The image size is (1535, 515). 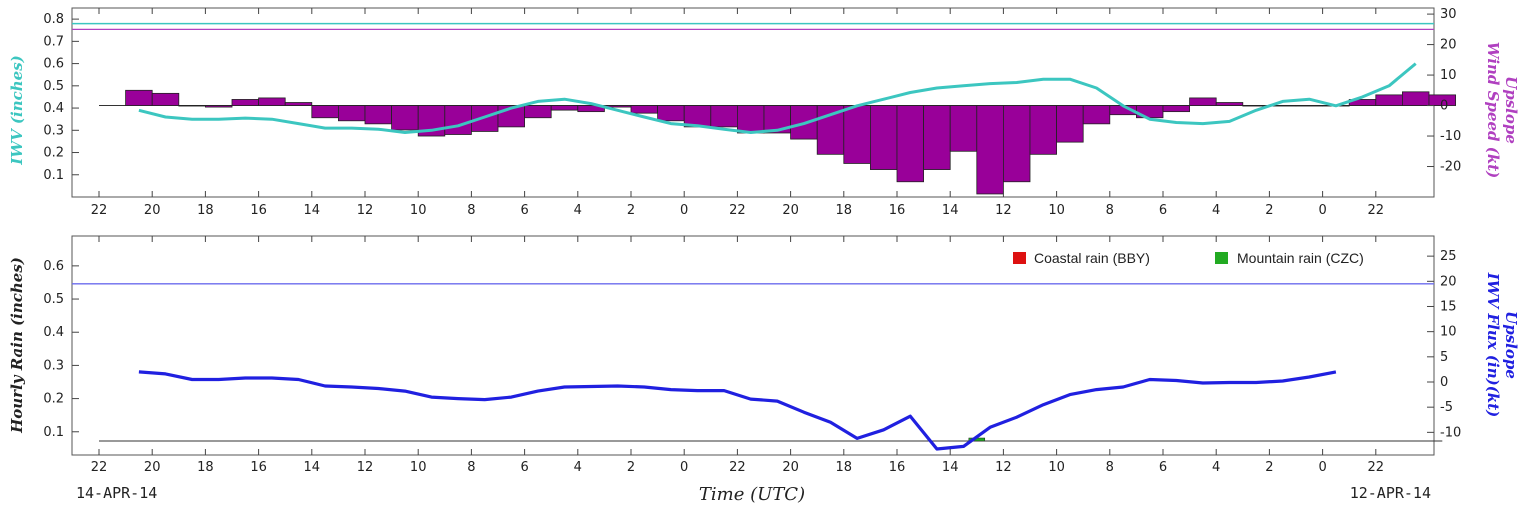 What do you see at coordinates (53, 19) in the screenshot?
I see `top-y-left-tick-label: 0.8` at bounding box center [53, 19].